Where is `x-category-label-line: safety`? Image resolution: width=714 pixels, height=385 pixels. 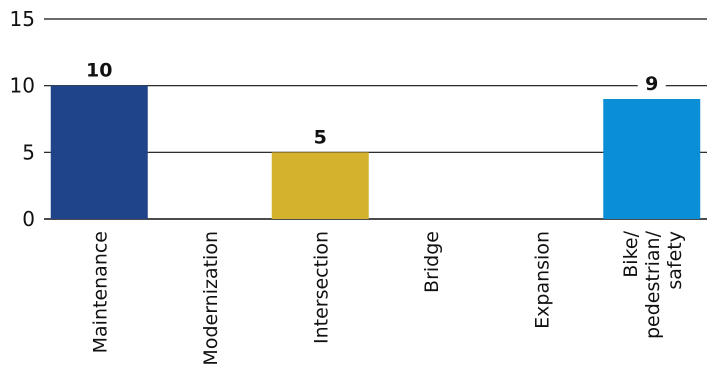
x-category-label-line: safety is located at coordinates (675, 260).